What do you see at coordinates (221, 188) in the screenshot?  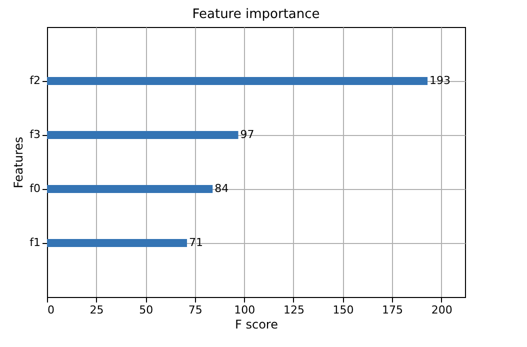 I see `data-label: 84` at bounding box center [221, 188].